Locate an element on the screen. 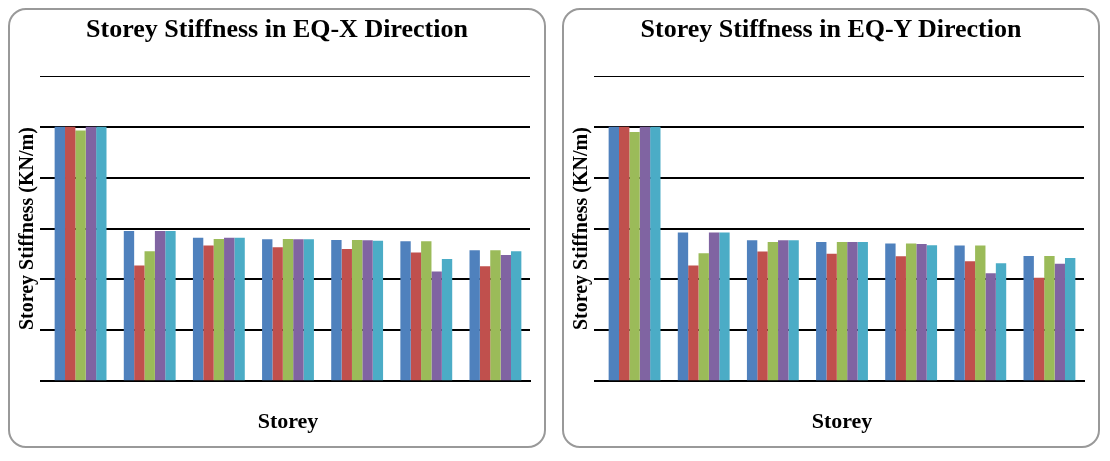 The image size is (1110, 461). chart-title: Storey Stiffness in EQ-X Direction is located at coordinates (277, 29).